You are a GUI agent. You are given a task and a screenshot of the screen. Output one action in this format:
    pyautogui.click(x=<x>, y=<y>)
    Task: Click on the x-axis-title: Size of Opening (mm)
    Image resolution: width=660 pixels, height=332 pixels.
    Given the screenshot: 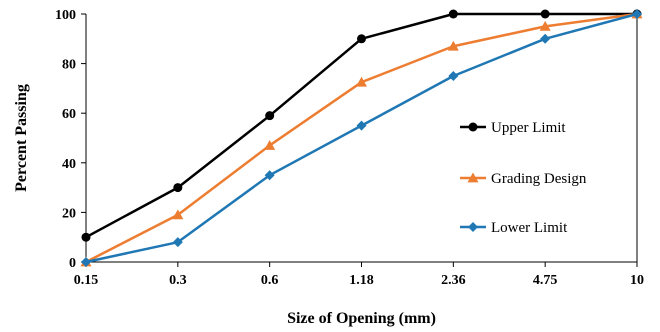 What is the action you would take?
    pyautogui.click(x=361, y=318)
    